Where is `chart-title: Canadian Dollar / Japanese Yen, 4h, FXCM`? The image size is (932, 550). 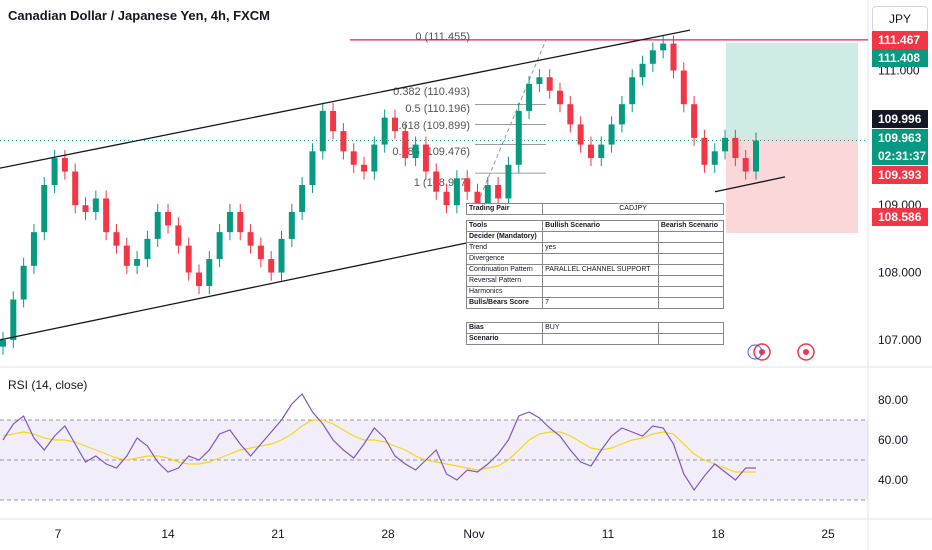
chart-title: Canadian Dollar / Japanese Yen, 4h, FXCM is located at coordinates (139, 15).